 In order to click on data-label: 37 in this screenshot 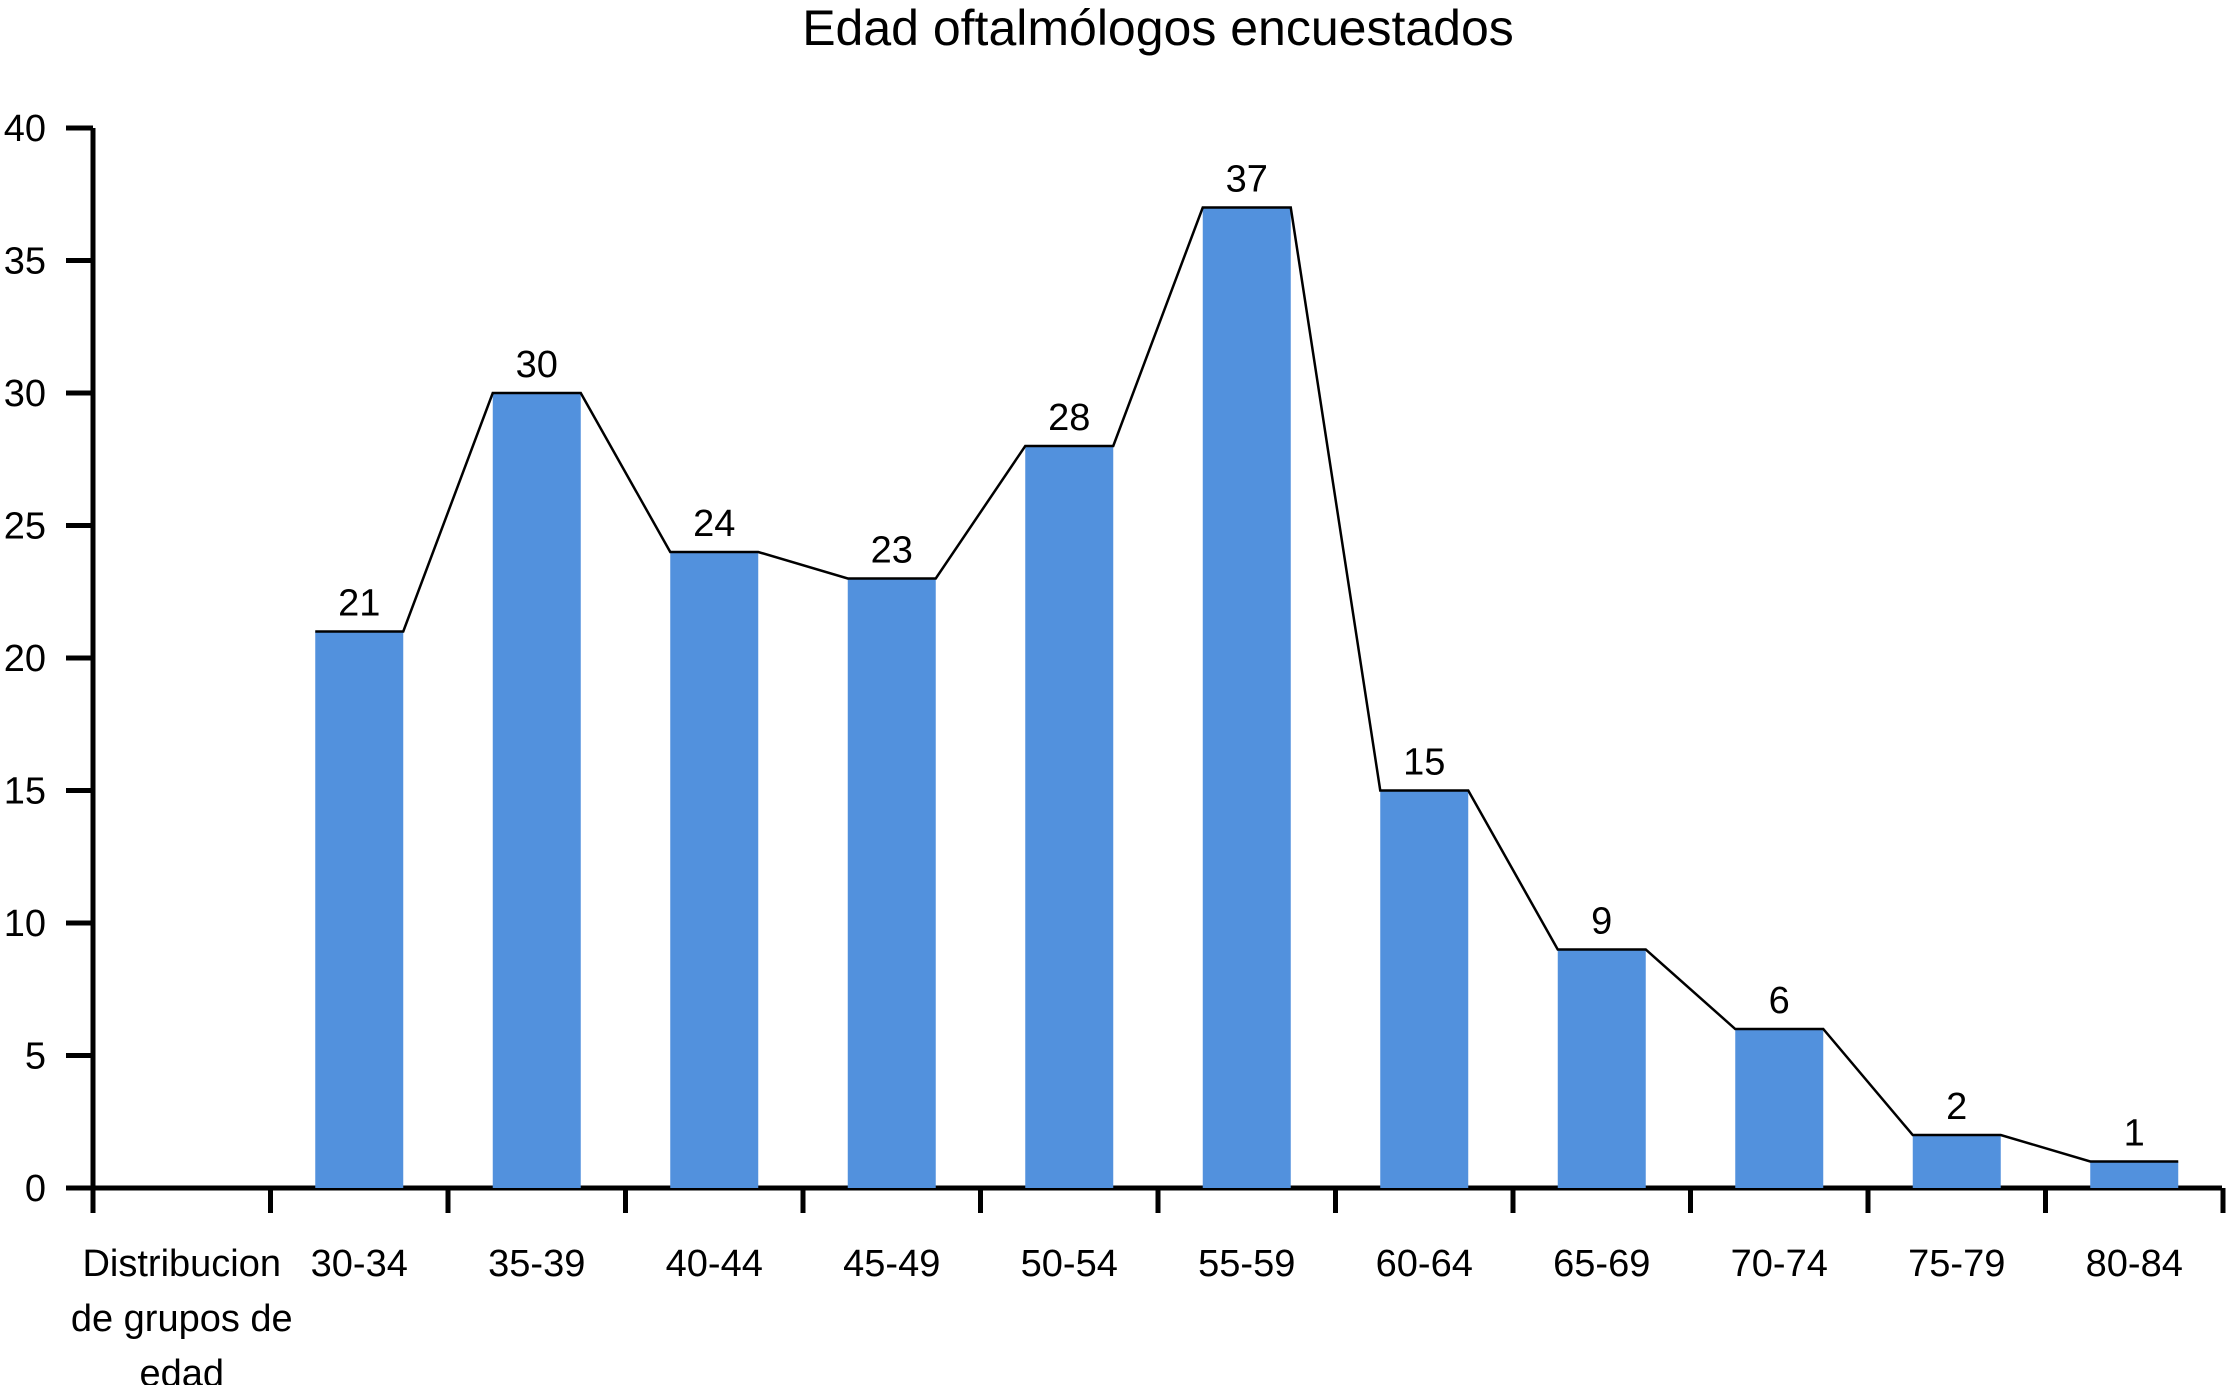, I will do `click(1247, 180)`.